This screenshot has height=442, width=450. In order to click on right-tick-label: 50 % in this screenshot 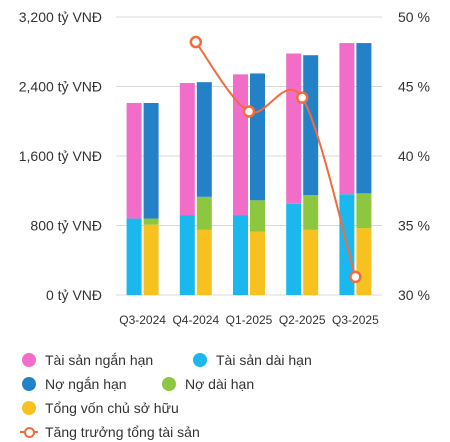, I will do `click(414, 17)`.